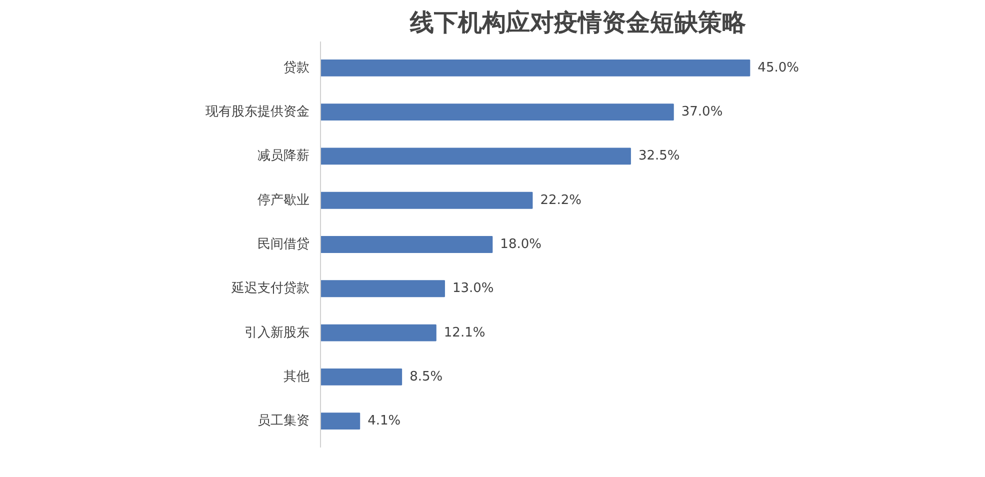  I want to click on data-label: 8.5%, so click(426, 376).